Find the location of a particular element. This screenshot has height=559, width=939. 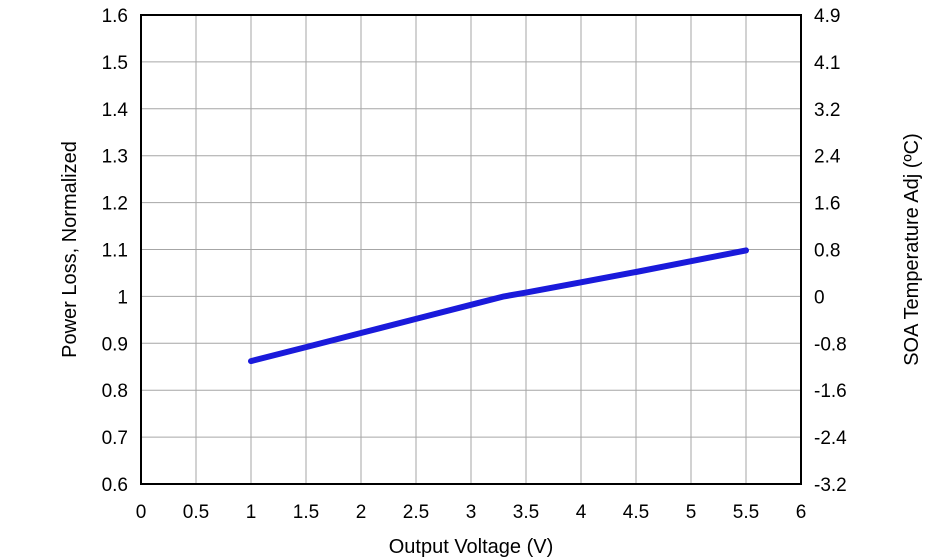

y-tick-label: 1.4 is located at coordinates (115, 110).